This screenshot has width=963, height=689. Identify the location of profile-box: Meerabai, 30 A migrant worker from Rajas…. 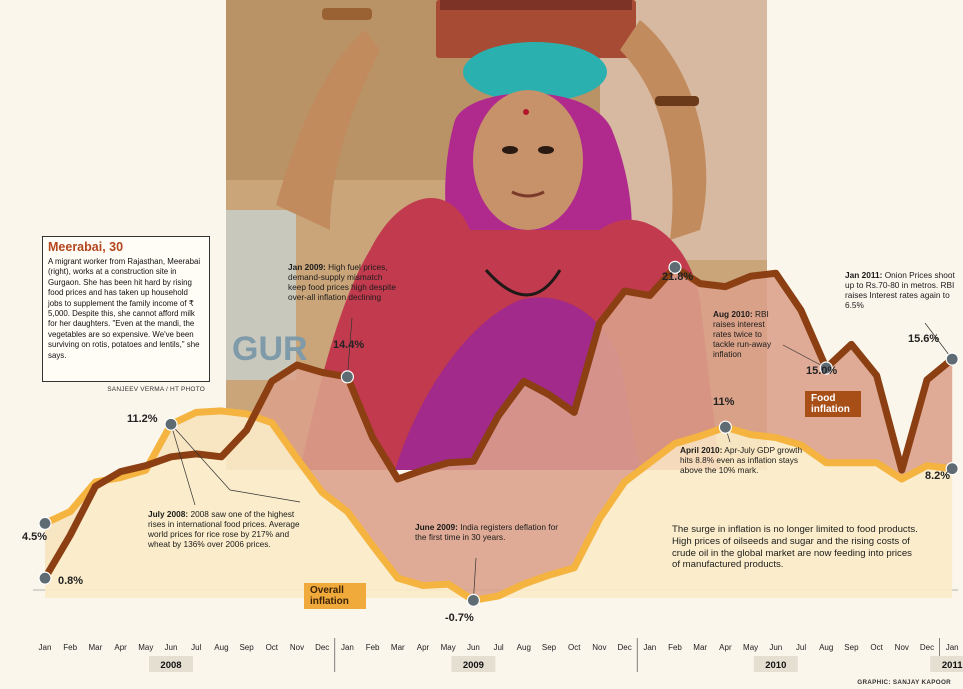
(126, 314).